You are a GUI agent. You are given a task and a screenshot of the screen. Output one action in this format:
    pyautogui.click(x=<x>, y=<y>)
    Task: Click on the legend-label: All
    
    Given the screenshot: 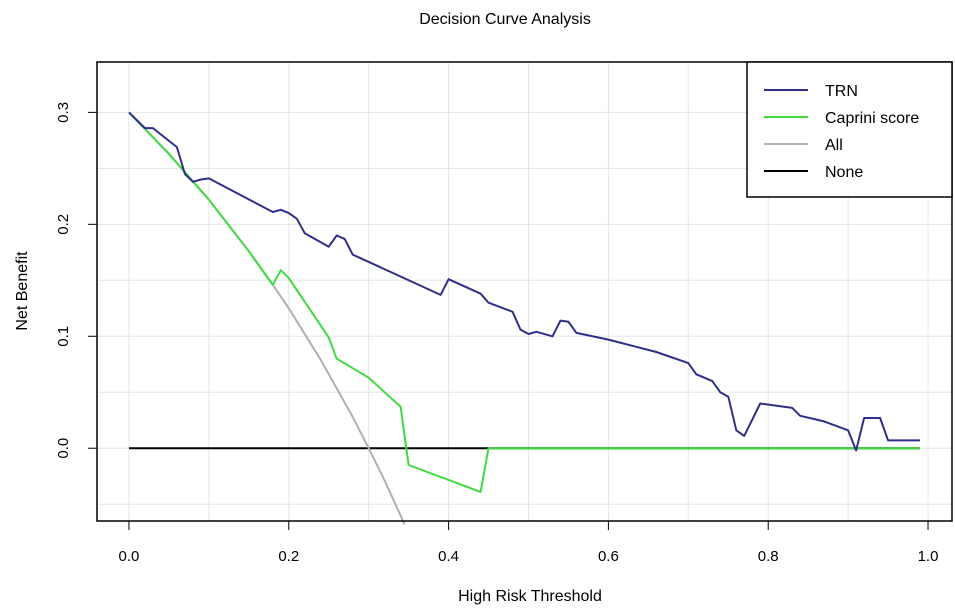 What is the action you would take?
    pyautogui.click(x=834, y=145)
    